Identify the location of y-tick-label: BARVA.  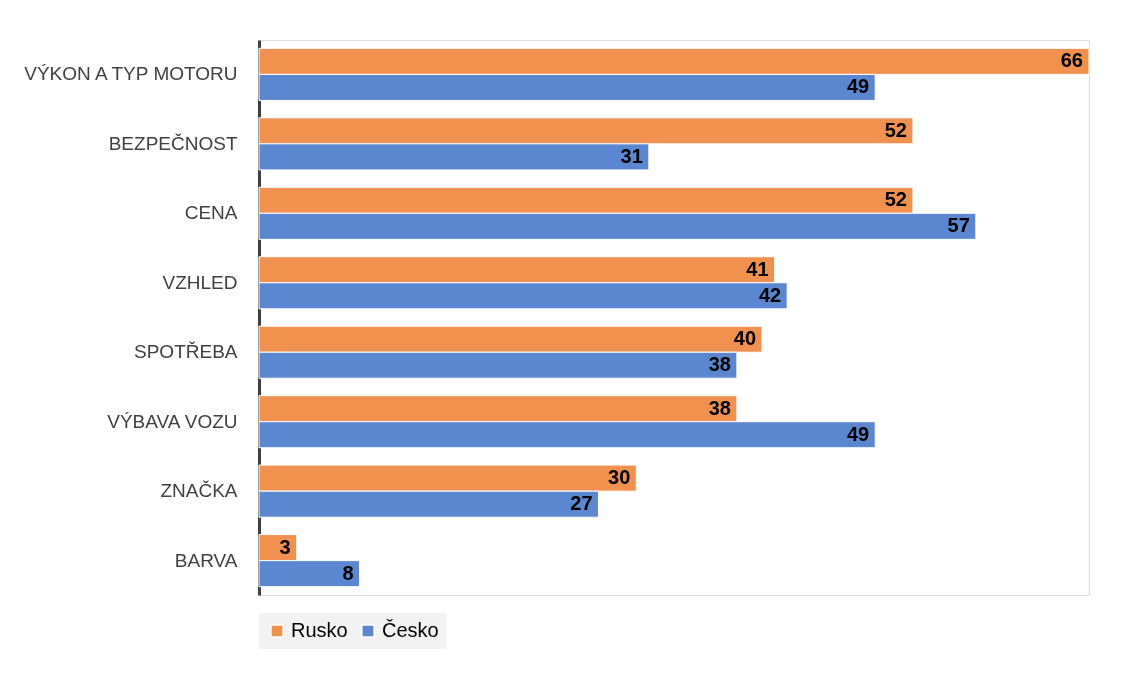
(206, 560).